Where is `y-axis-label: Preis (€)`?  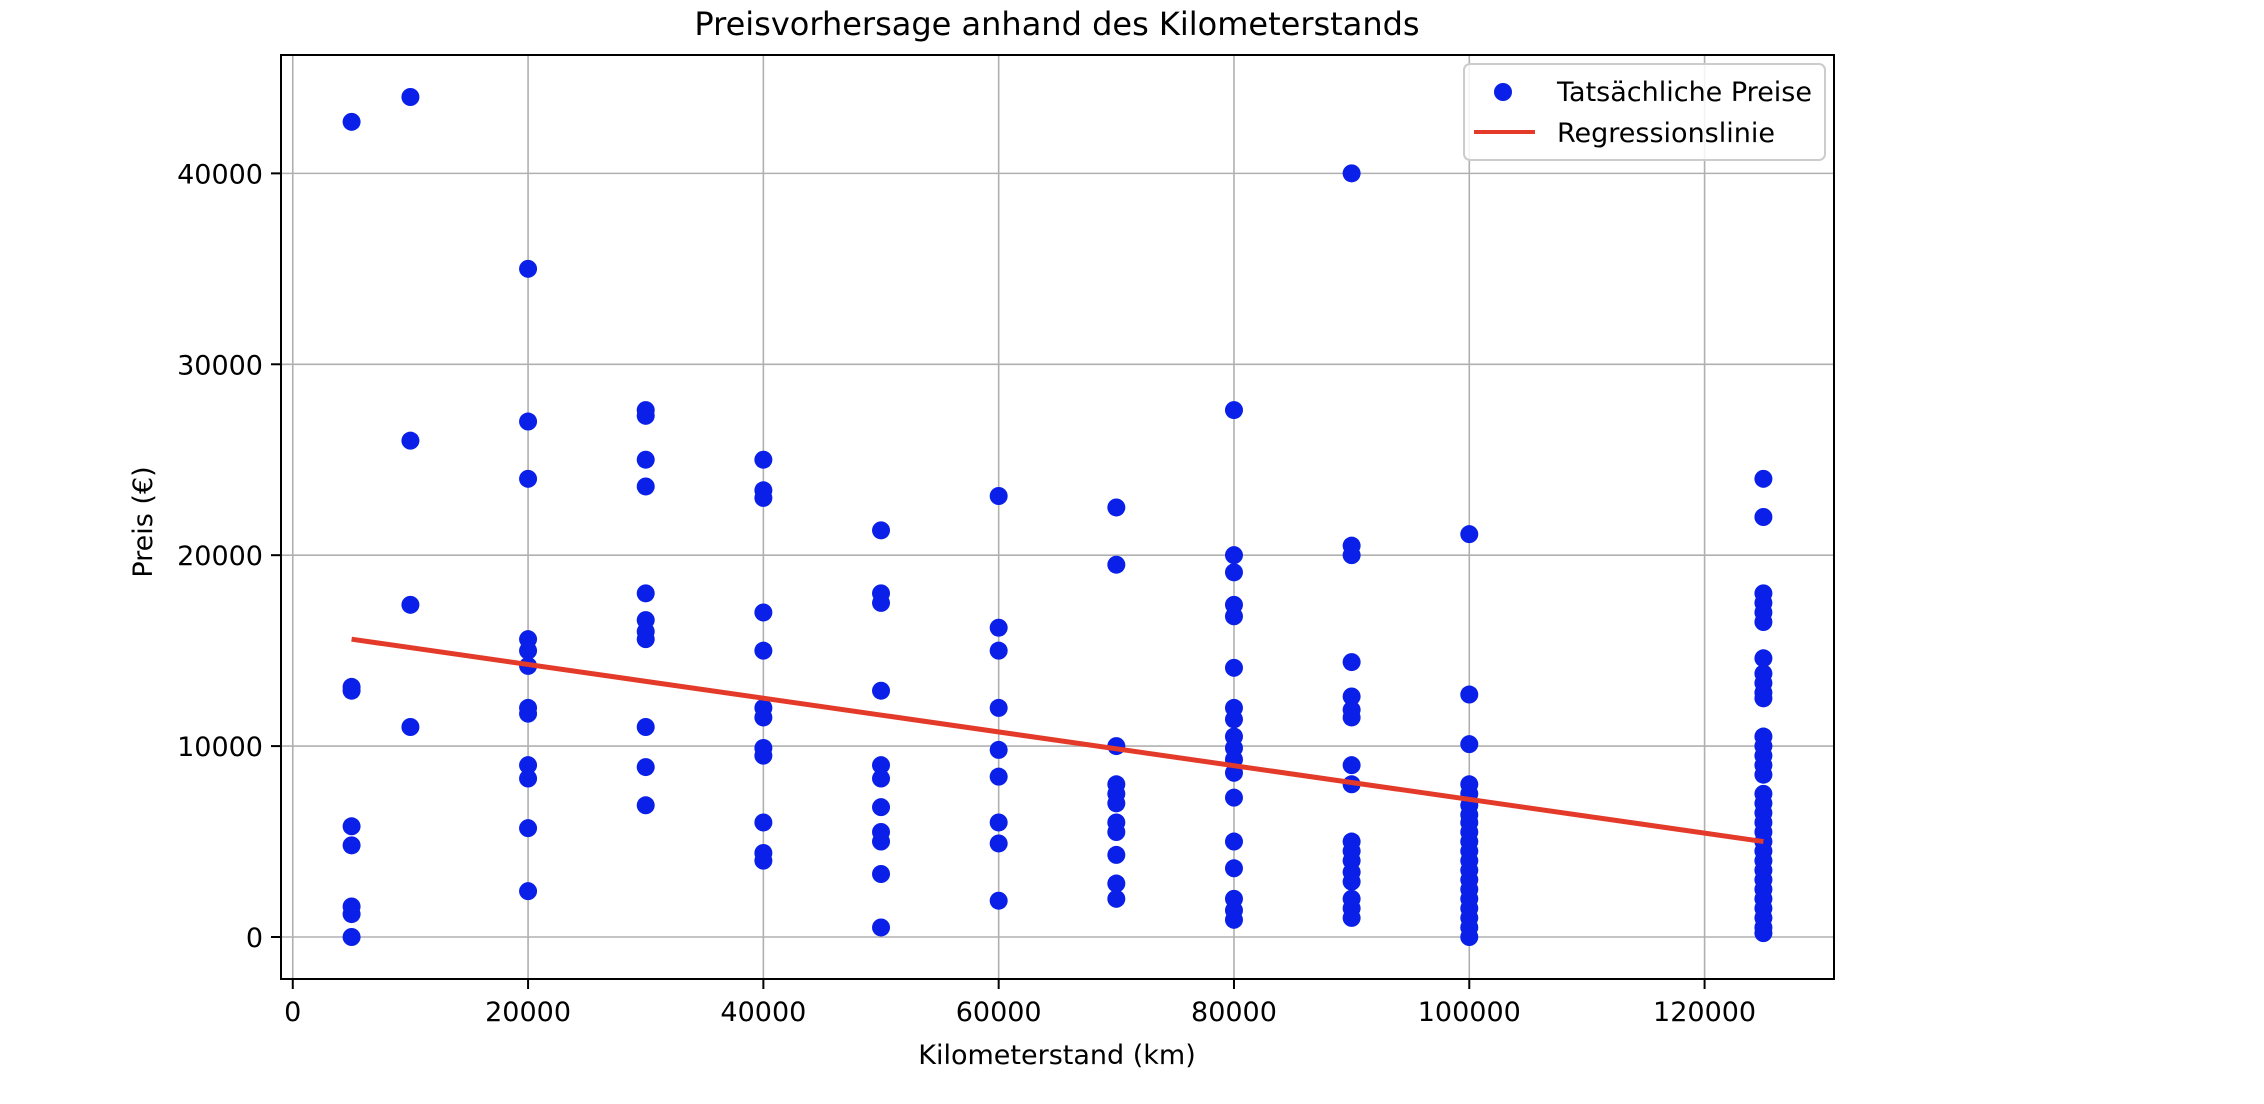
y-axis-label: Preis (€) is located at coordinates (143, 521).